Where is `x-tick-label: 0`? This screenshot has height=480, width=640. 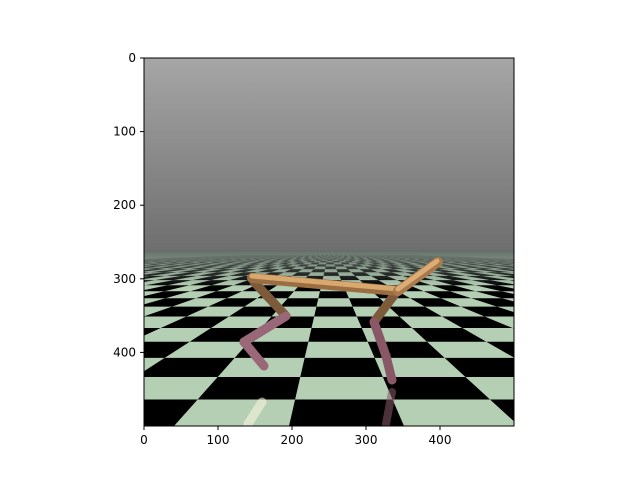
x-tick-label: 0 is located at coordinates (144, 440).